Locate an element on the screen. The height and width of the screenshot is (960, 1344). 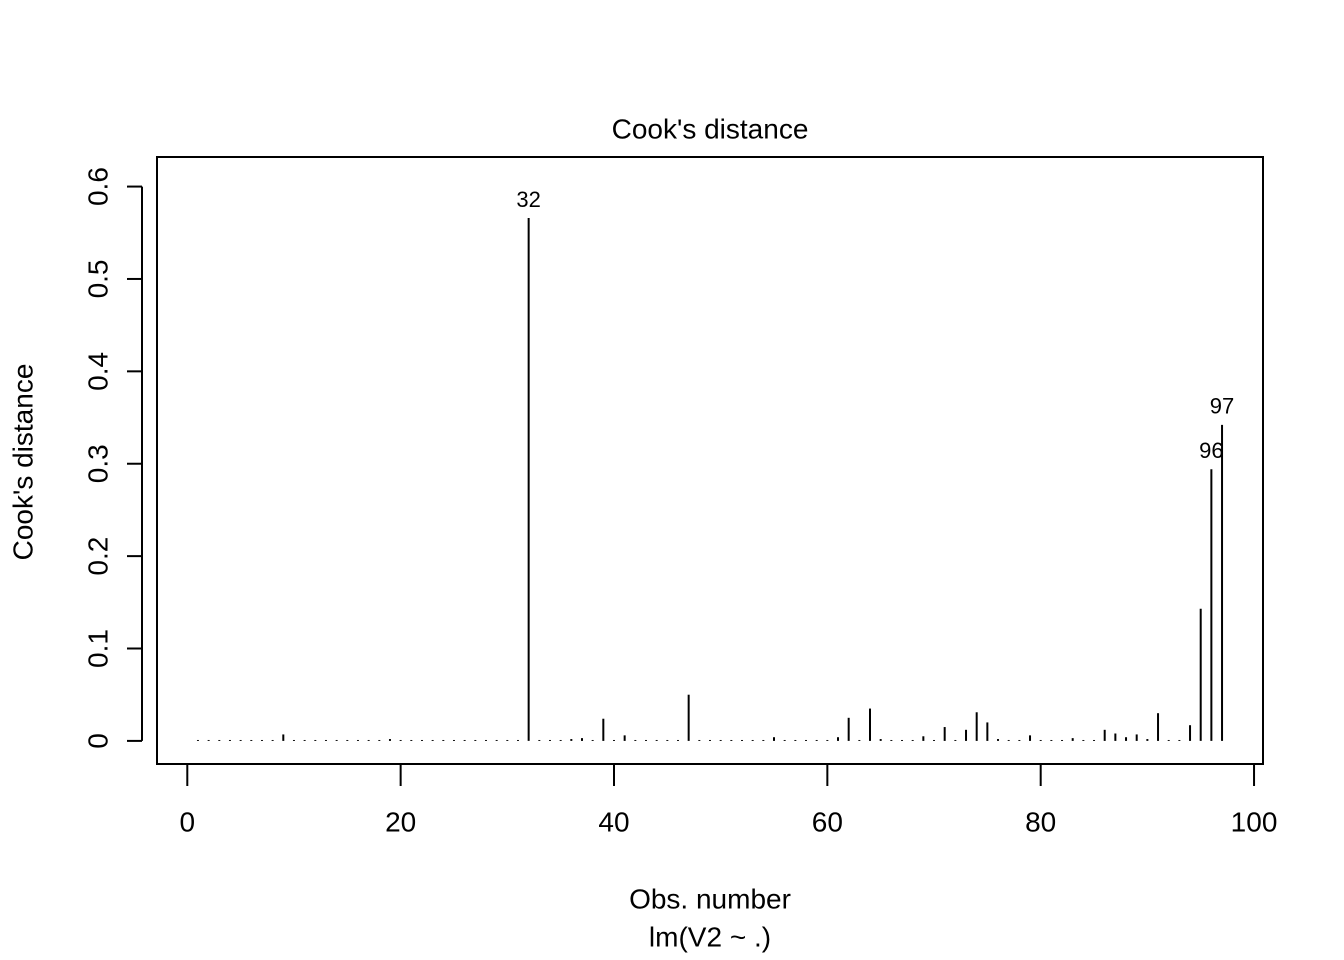
point-label: 32 is located at coordinates (528, 199).